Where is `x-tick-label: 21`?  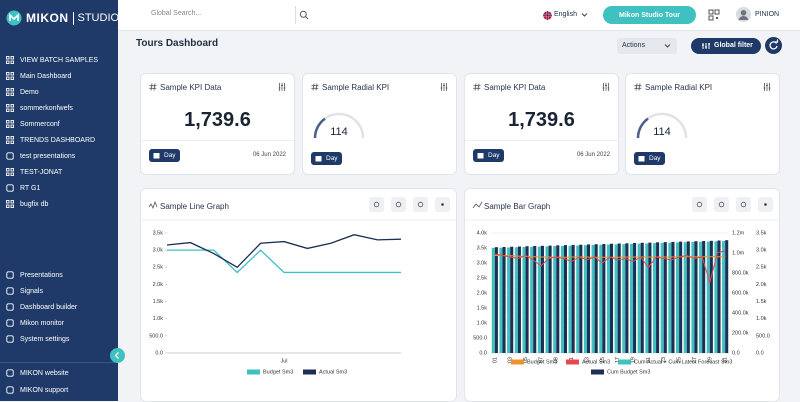
x-tick-label: 21 is located at coordinates (649, 360).